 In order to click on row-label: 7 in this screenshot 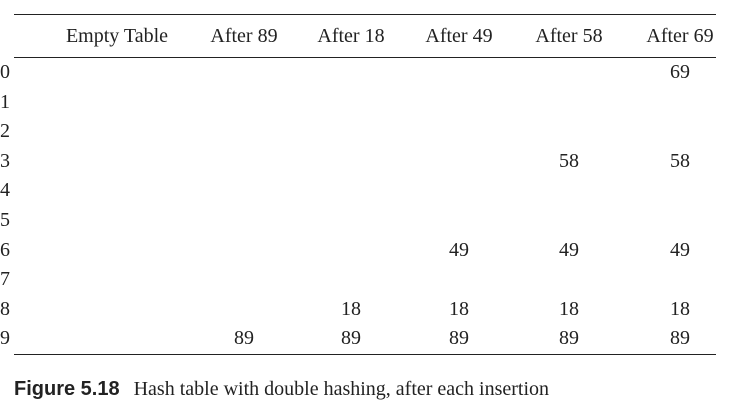, I will do `click(5, 279)`.